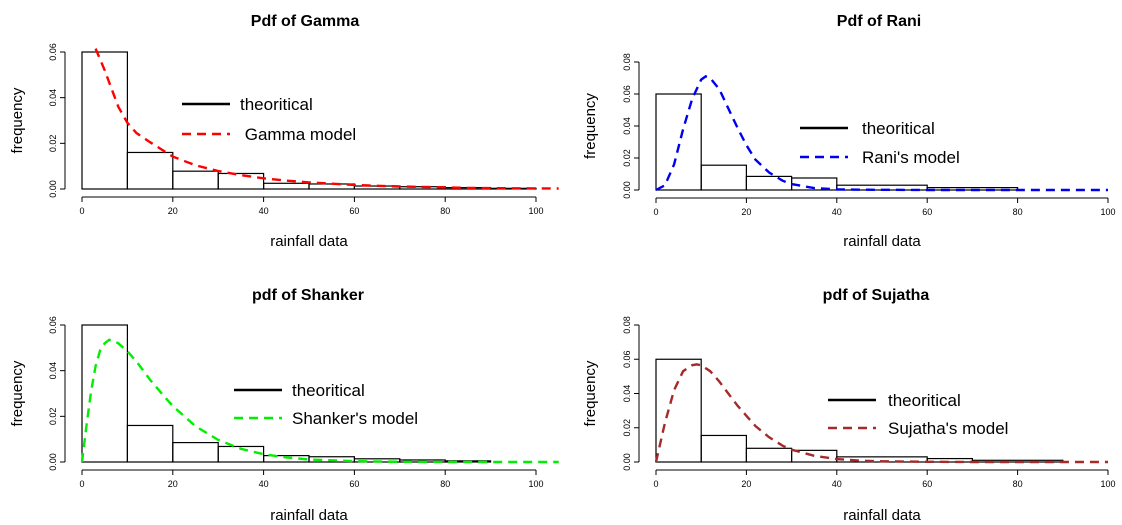 The width and height of the screenshot is (1122, 525). Describe the element at coordinates (355, 418) in the screenshot. I see `legend-label-model: Shanker's model` at that location.